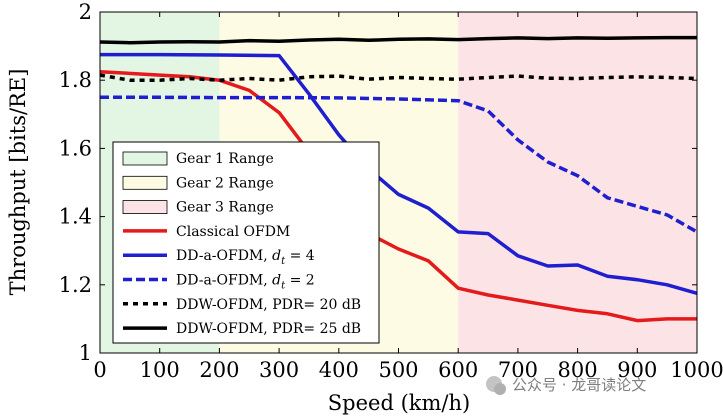  Describe the element at coordinates (85, 12) in the screenshot. I see `y-tick-label: 2` at that location.